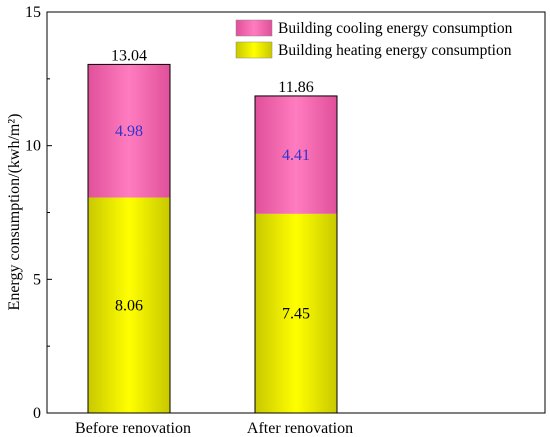  I want to click on x-axis: Before renovation After renovation, so click(214, 428).